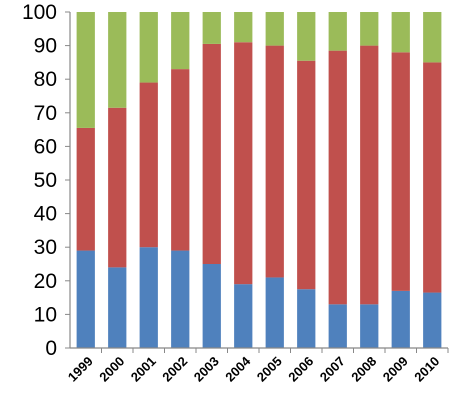 This screenshot has height=401, width=460. What do you see at coordinates (80, 369) in the screenshot?
I see `x-tick-label: 1999` at bounding box center [80, 369].